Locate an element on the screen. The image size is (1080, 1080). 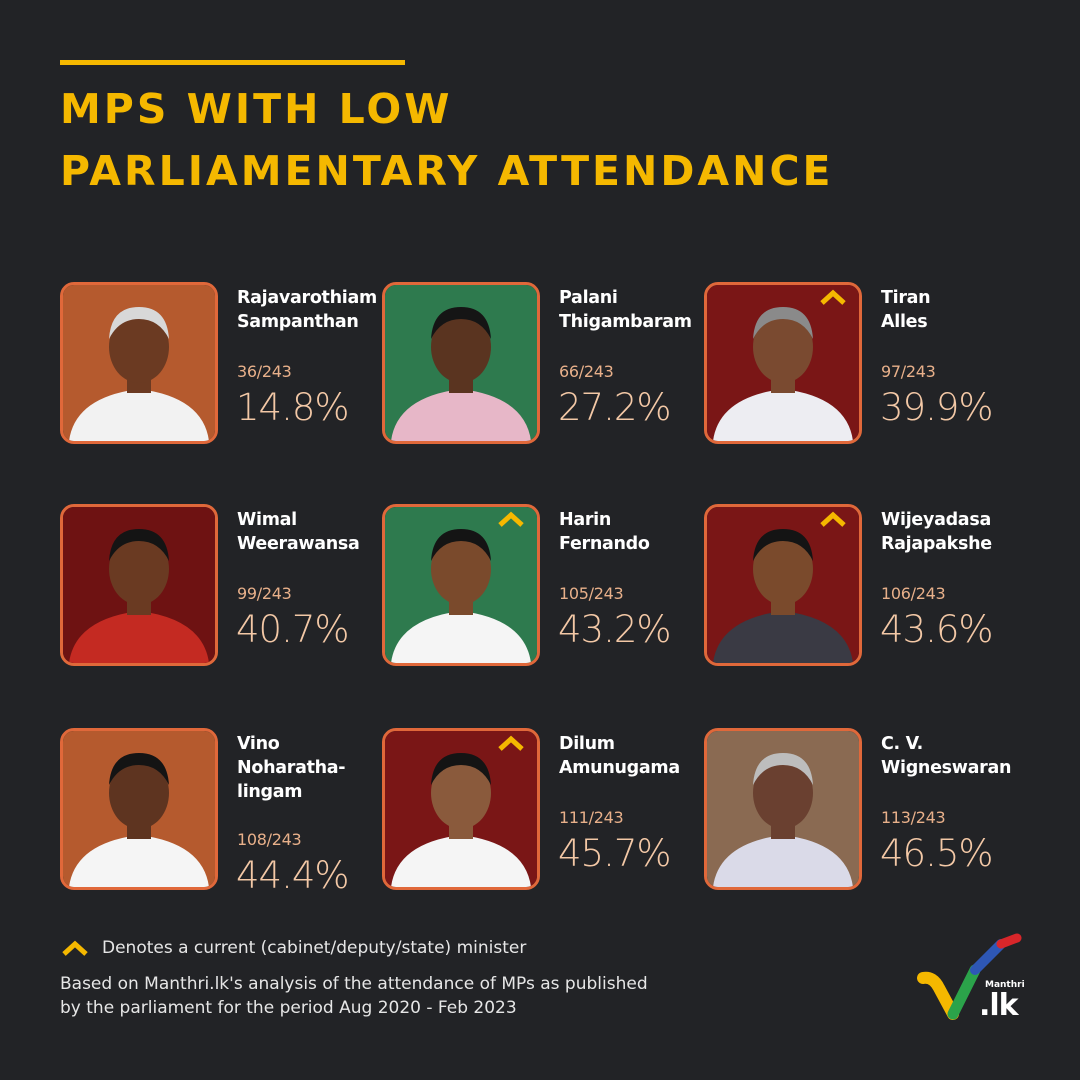
mp-name-line: Fernando is located at coordinates (604, 544).